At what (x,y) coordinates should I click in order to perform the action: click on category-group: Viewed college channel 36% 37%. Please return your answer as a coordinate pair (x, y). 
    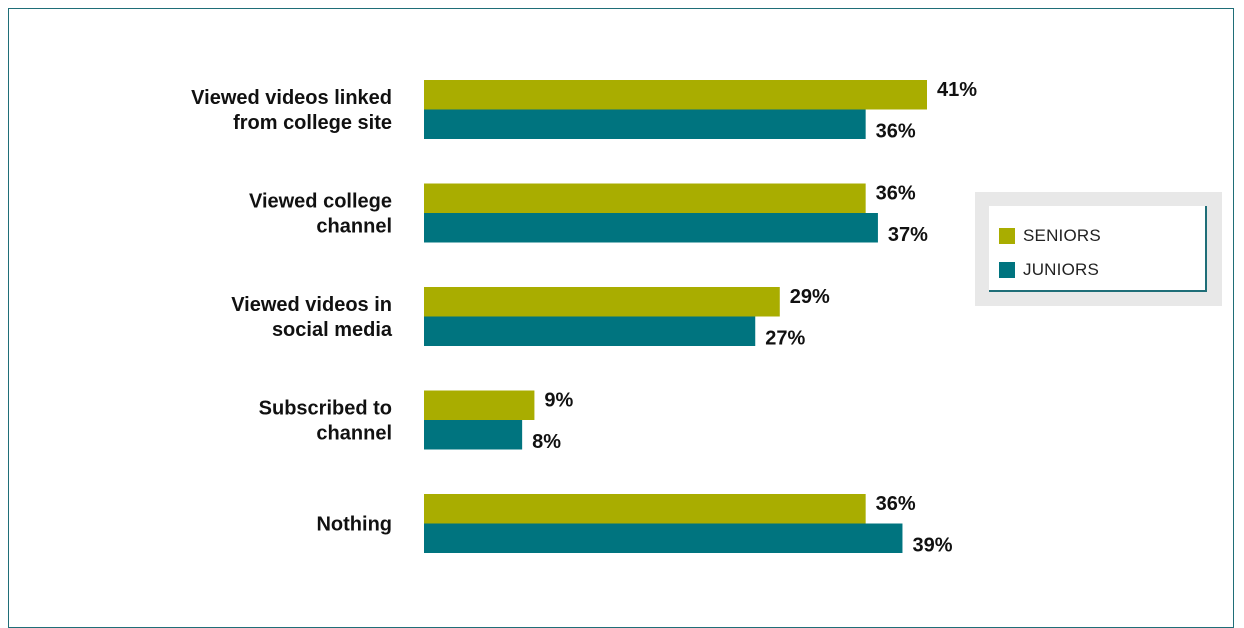
    Looking at the image, I should click on (588, 214).